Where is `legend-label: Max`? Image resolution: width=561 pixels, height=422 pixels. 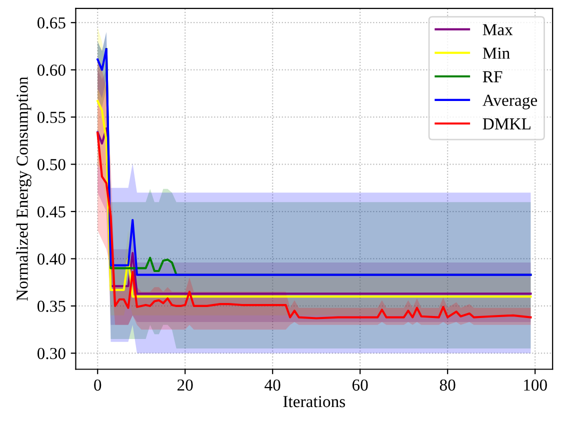 legend-label: Max is located at coordinates (497, 30).